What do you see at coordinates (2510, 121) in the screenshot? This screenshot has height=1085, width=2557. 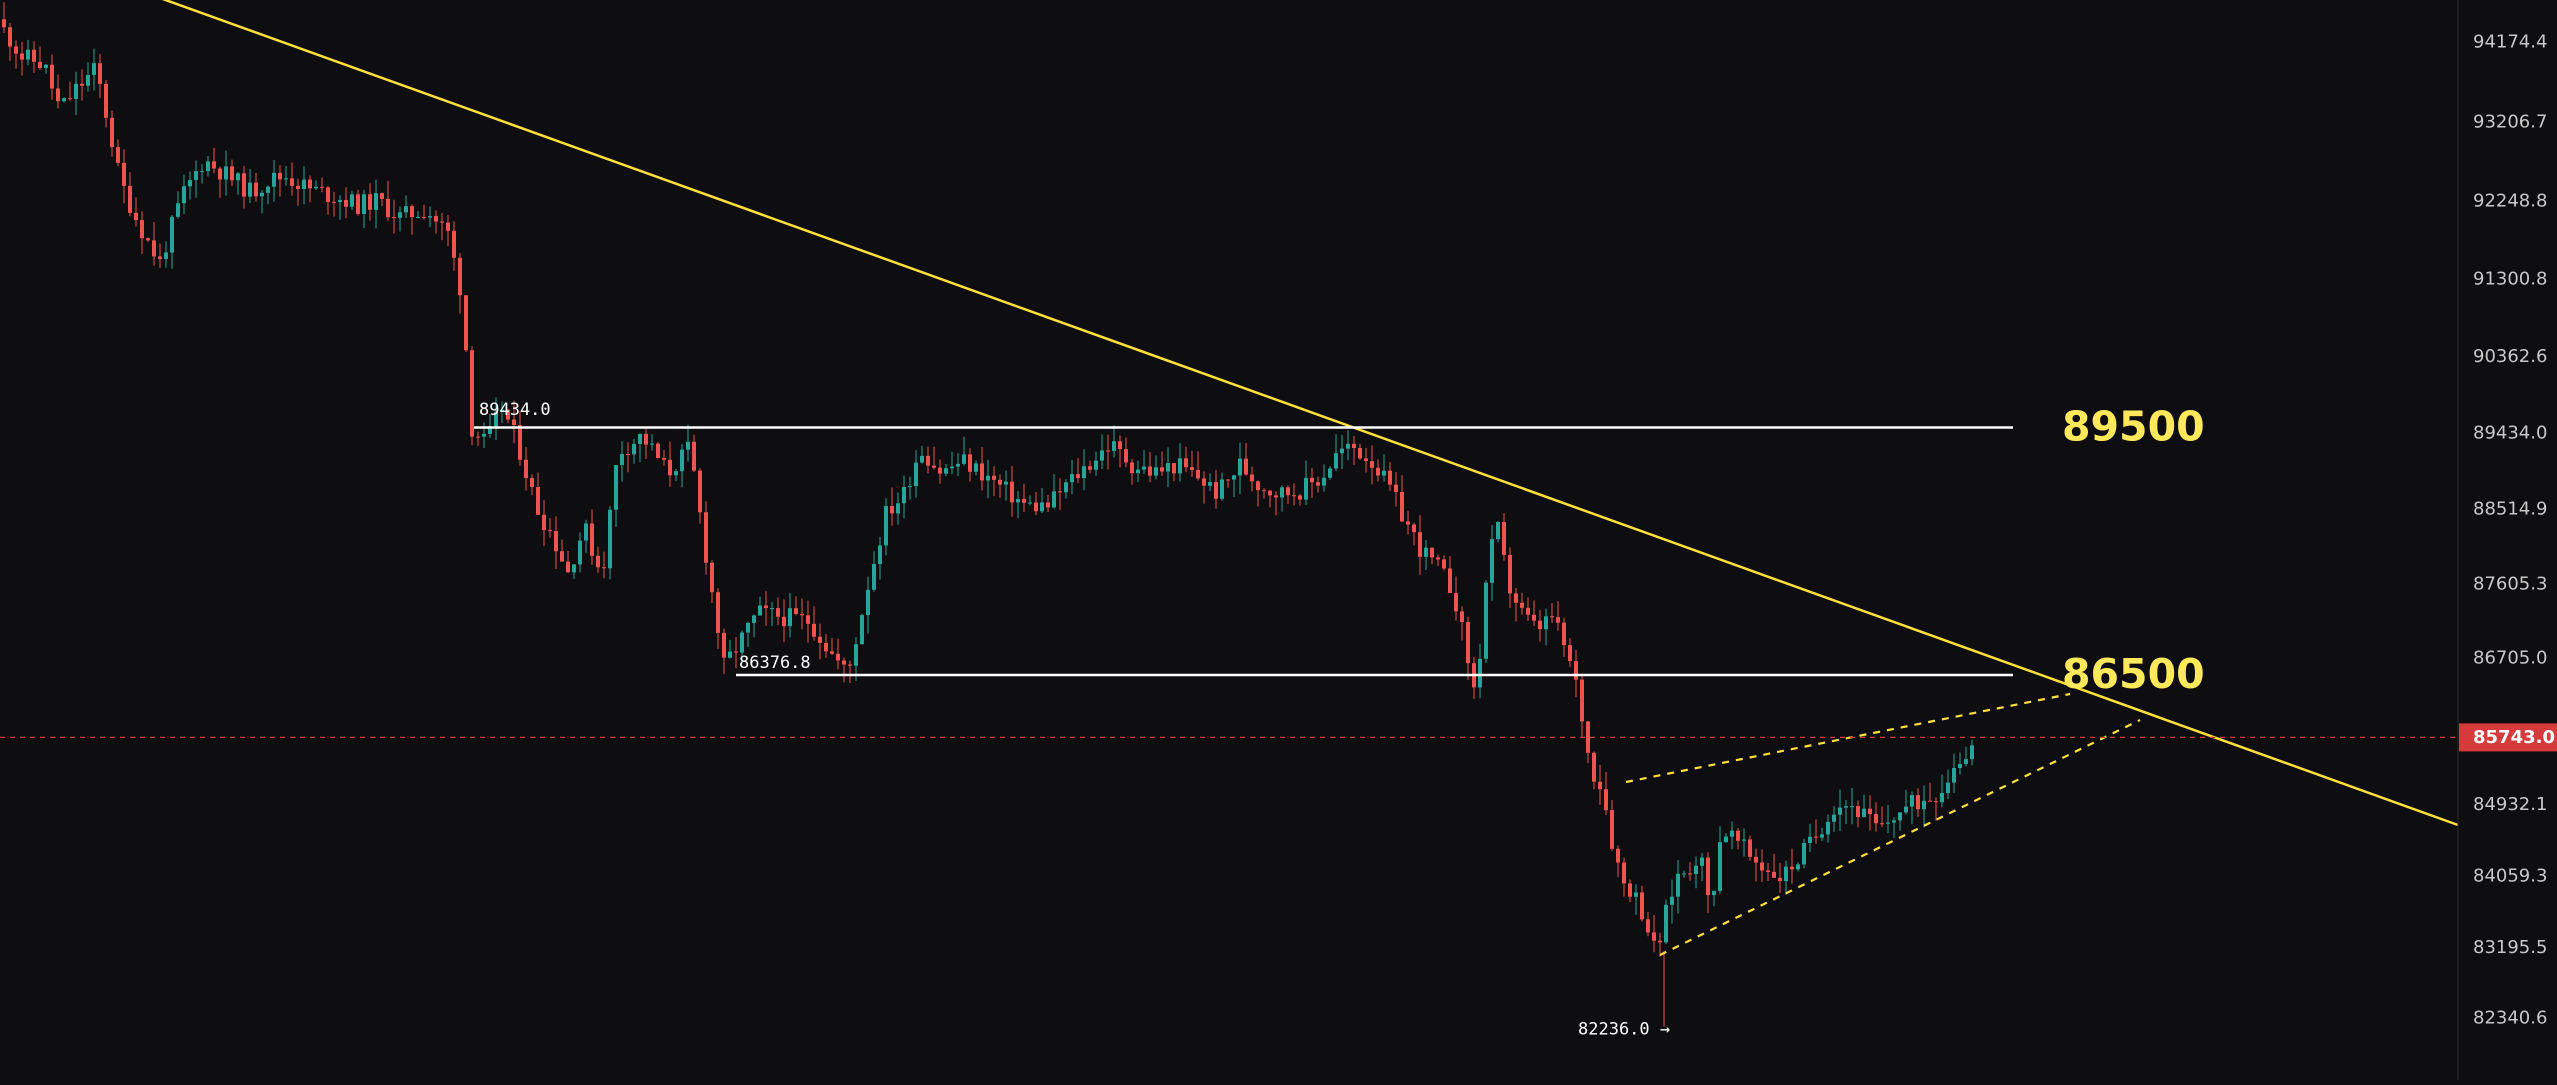 I see `price-tick-label: 93206.7` at bounding box center [2510, 121].